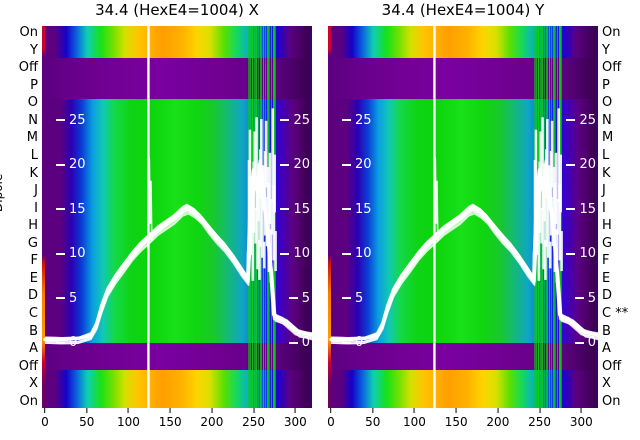 The height and width of the screenshot is (440, 640). What do you see at coordinates (28, 401) in the screenshot?
I see `category-tick-21: On` at bounding box center [28, 401].